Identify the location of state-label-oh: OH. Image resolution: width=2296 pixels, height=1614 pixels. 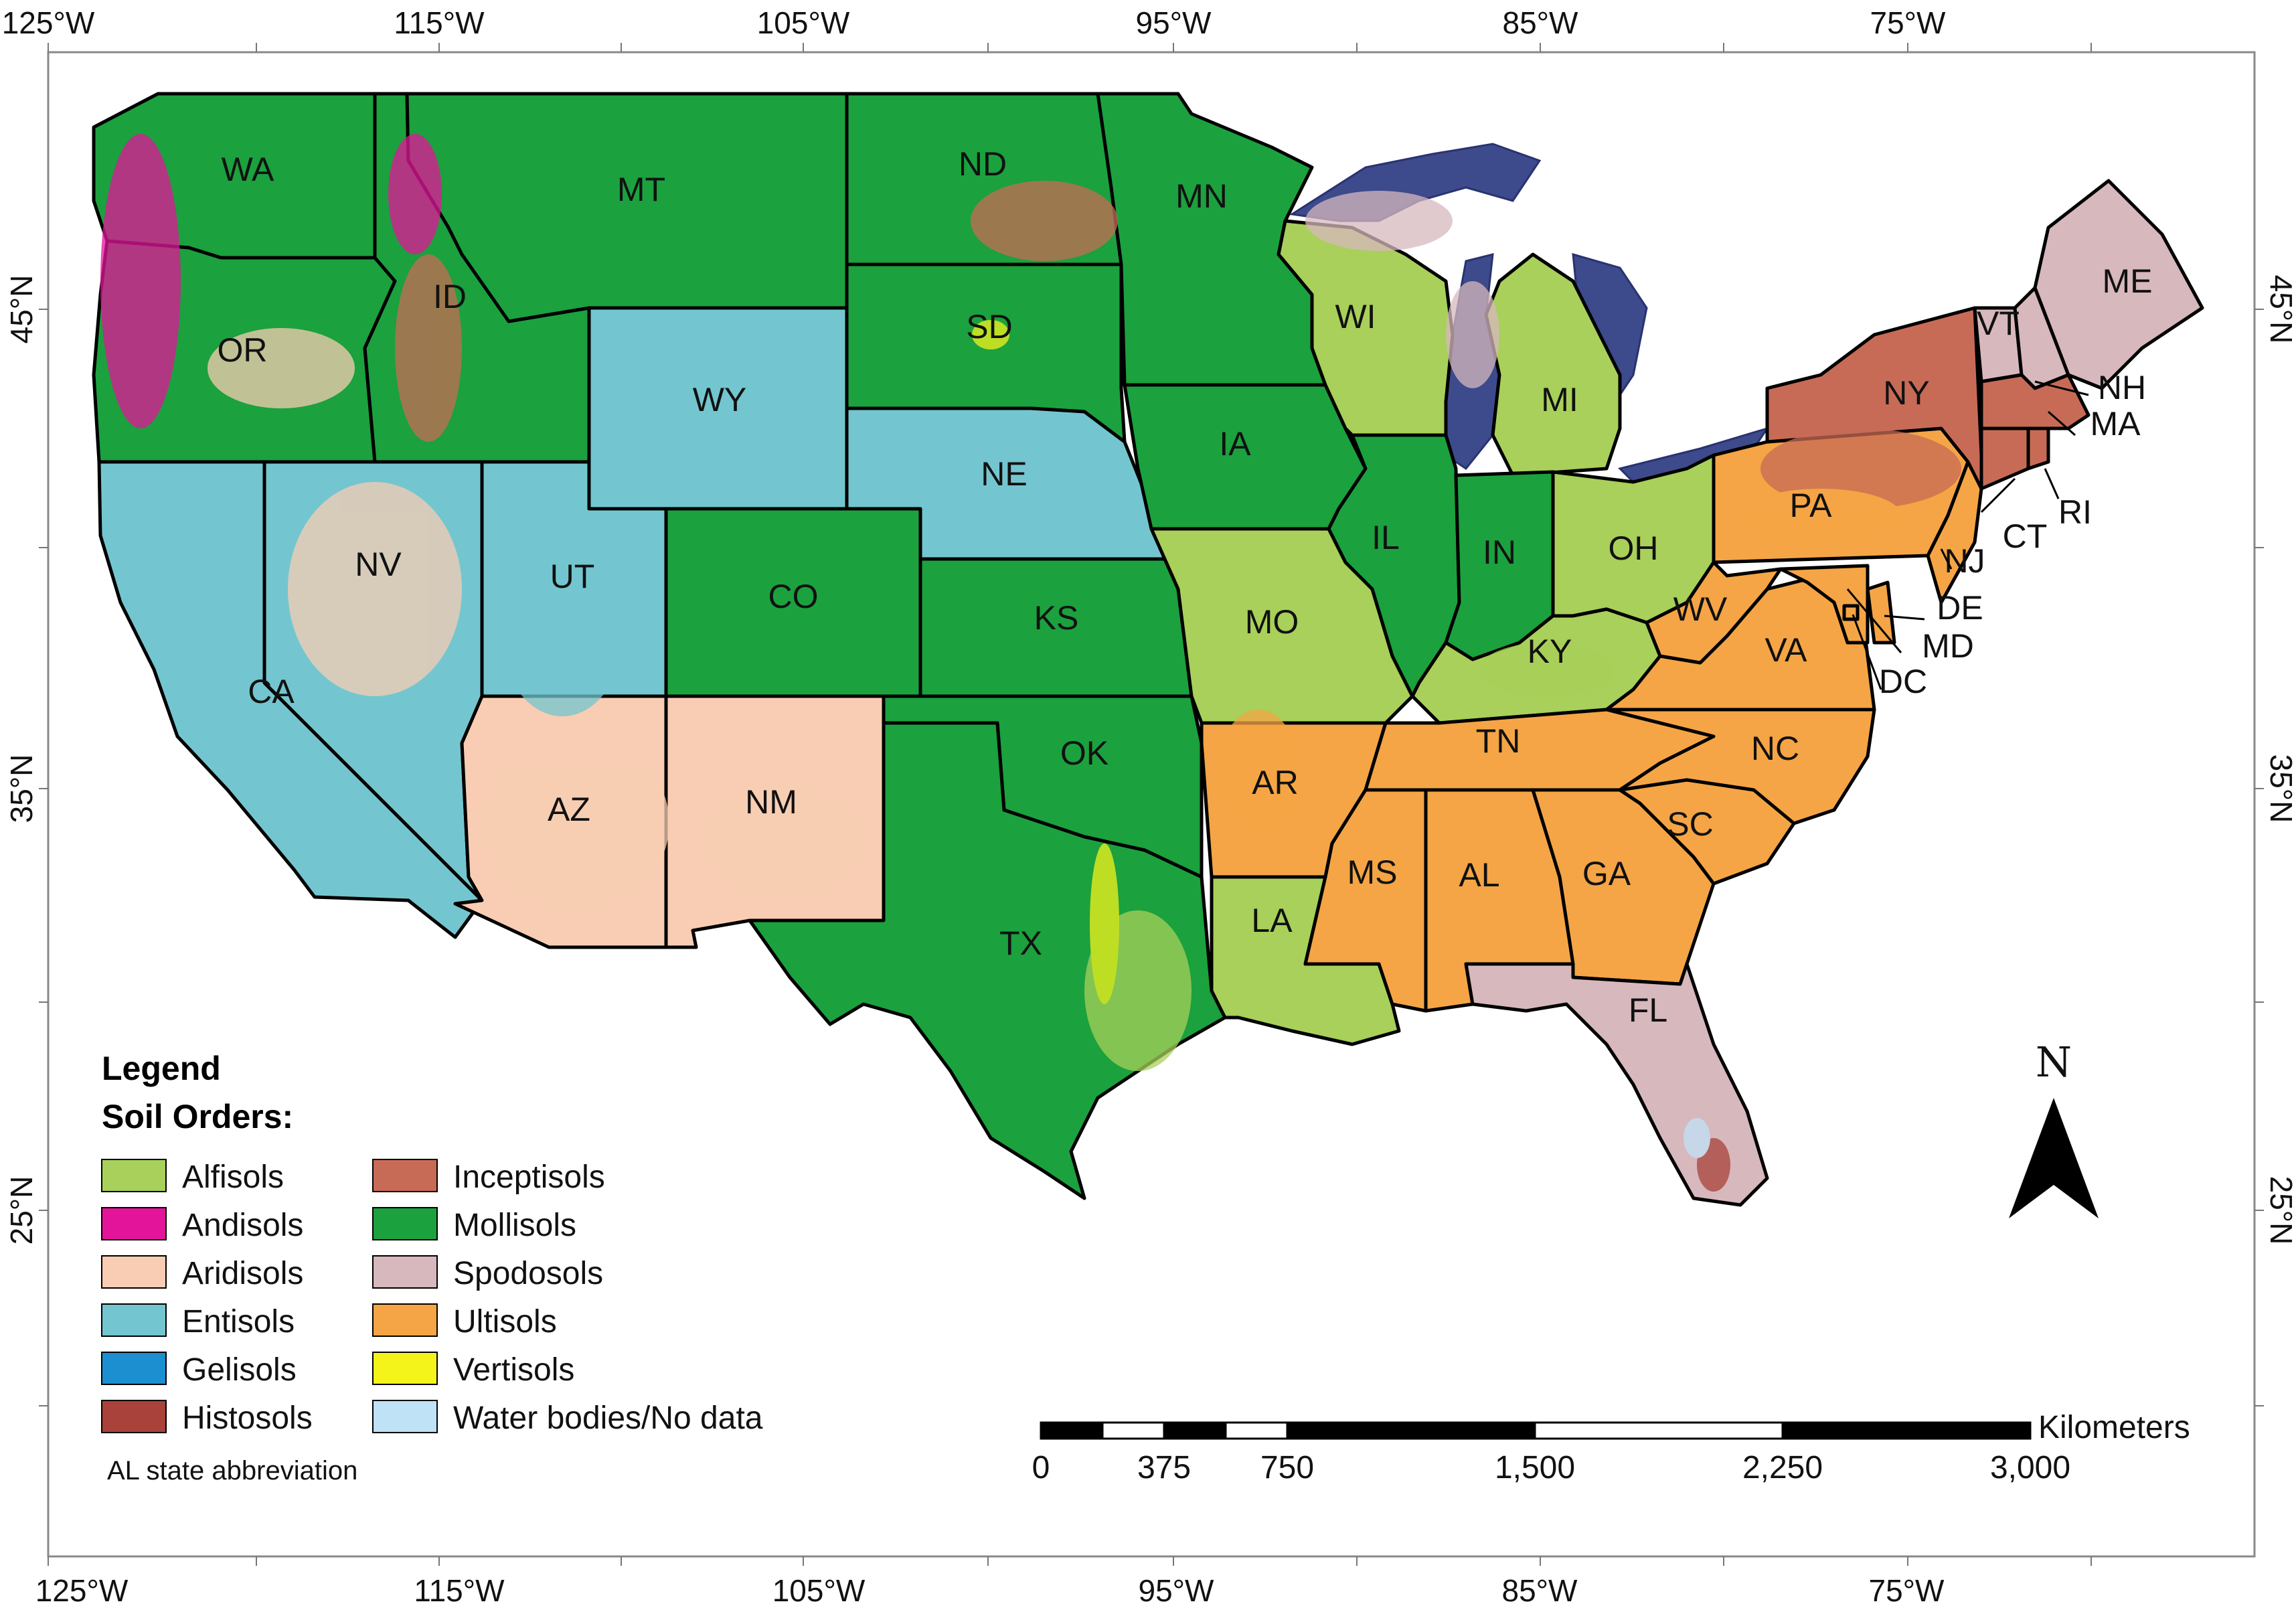
(1634, 548).